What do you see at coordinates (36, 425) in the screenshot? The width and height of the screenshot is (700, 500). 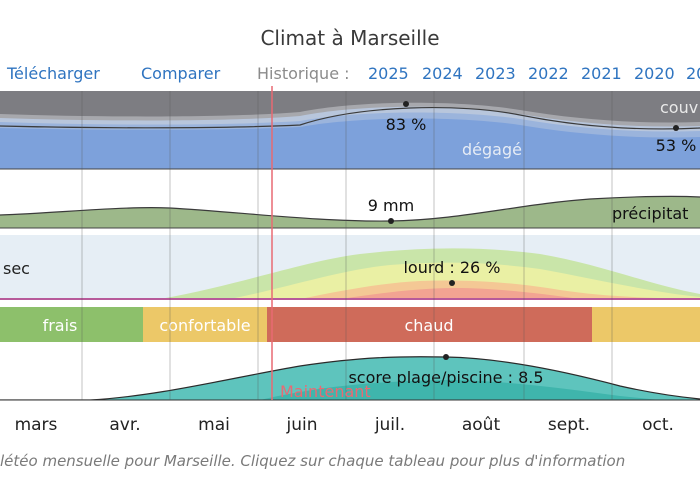 I see `month-label: mars` at bounding box center [36, 425].